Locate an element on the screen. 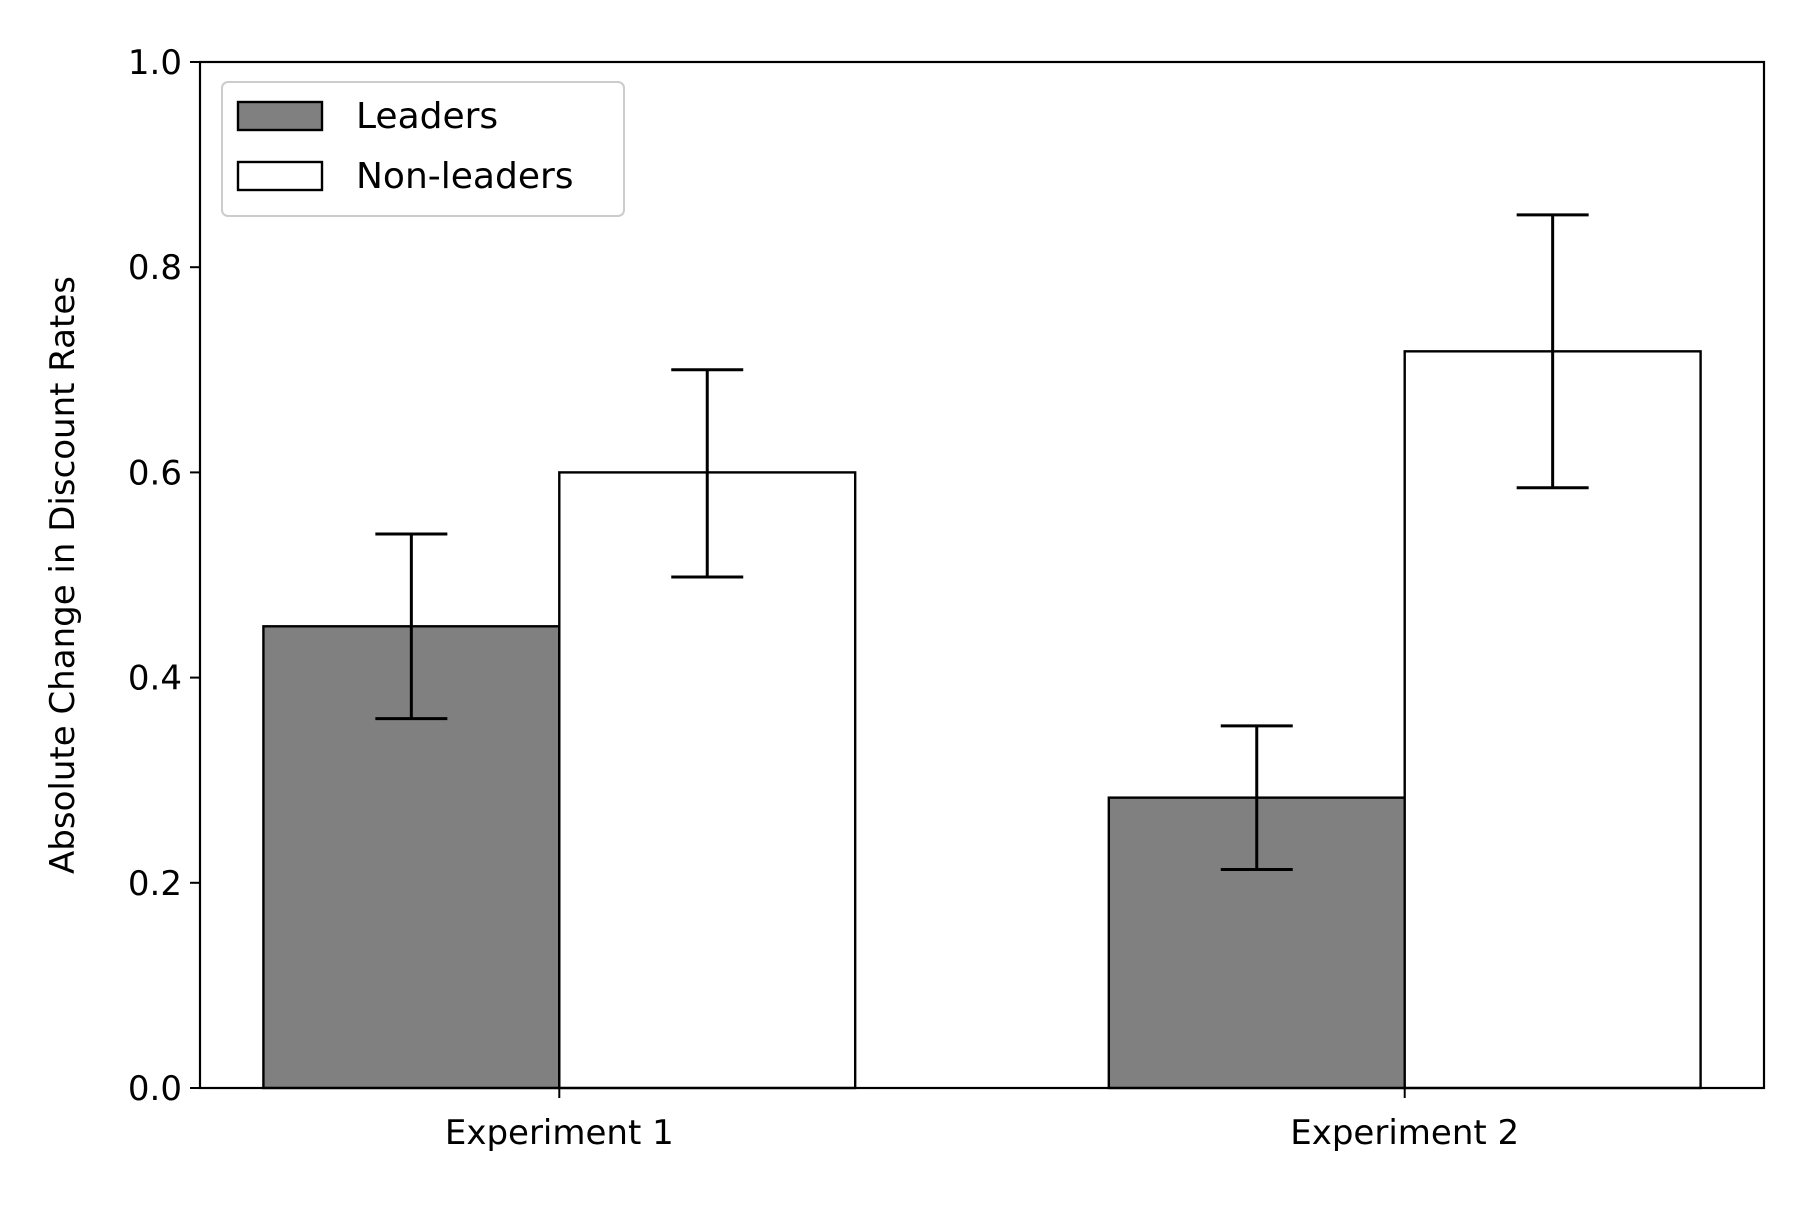 Image resolution: width=1800 pixels, height=1205 pixels. legend-swatch-leaders is located at coordinates (280, 116).